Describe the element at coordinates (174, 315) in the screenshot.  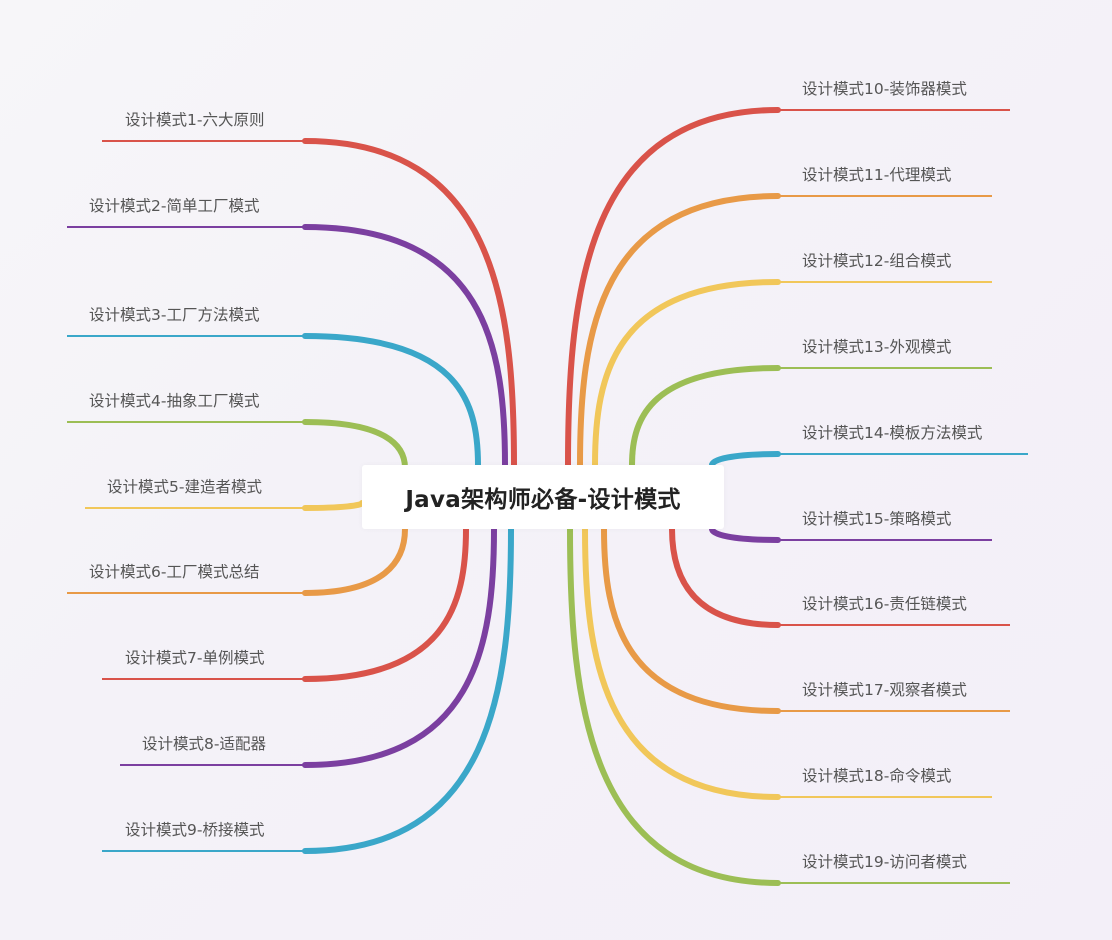
I see `branch-label-left-3: 设计模式3-工厂方法模式` at that location.